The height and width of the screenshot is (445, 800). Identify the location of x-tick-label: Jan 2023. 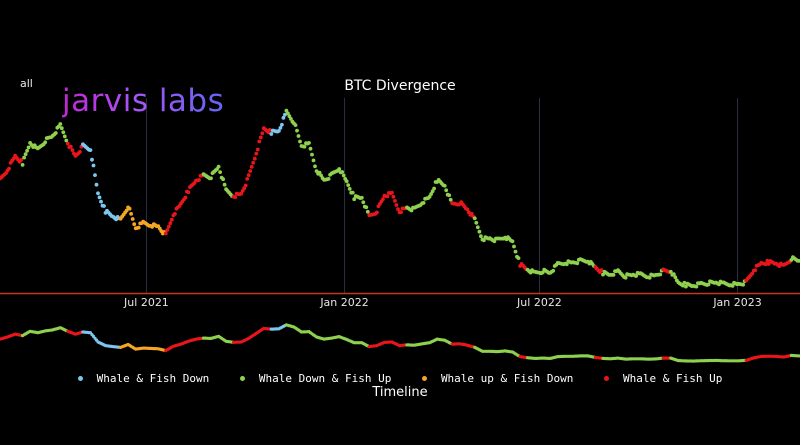
(736, 302).